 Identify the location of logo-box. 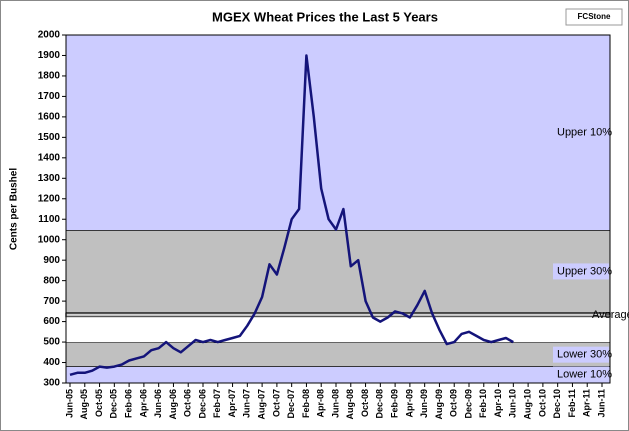
(594, 17).